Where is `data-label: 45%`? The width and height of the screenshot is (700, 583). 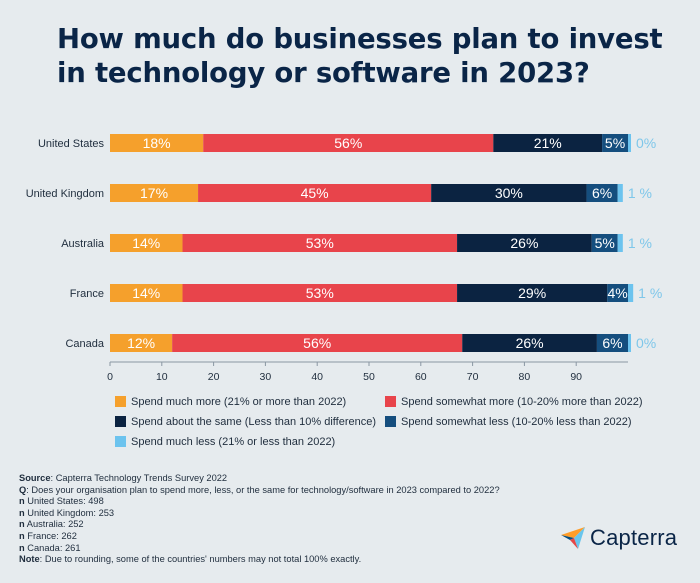
data-label: 45% is located at coordinates (315, 193).